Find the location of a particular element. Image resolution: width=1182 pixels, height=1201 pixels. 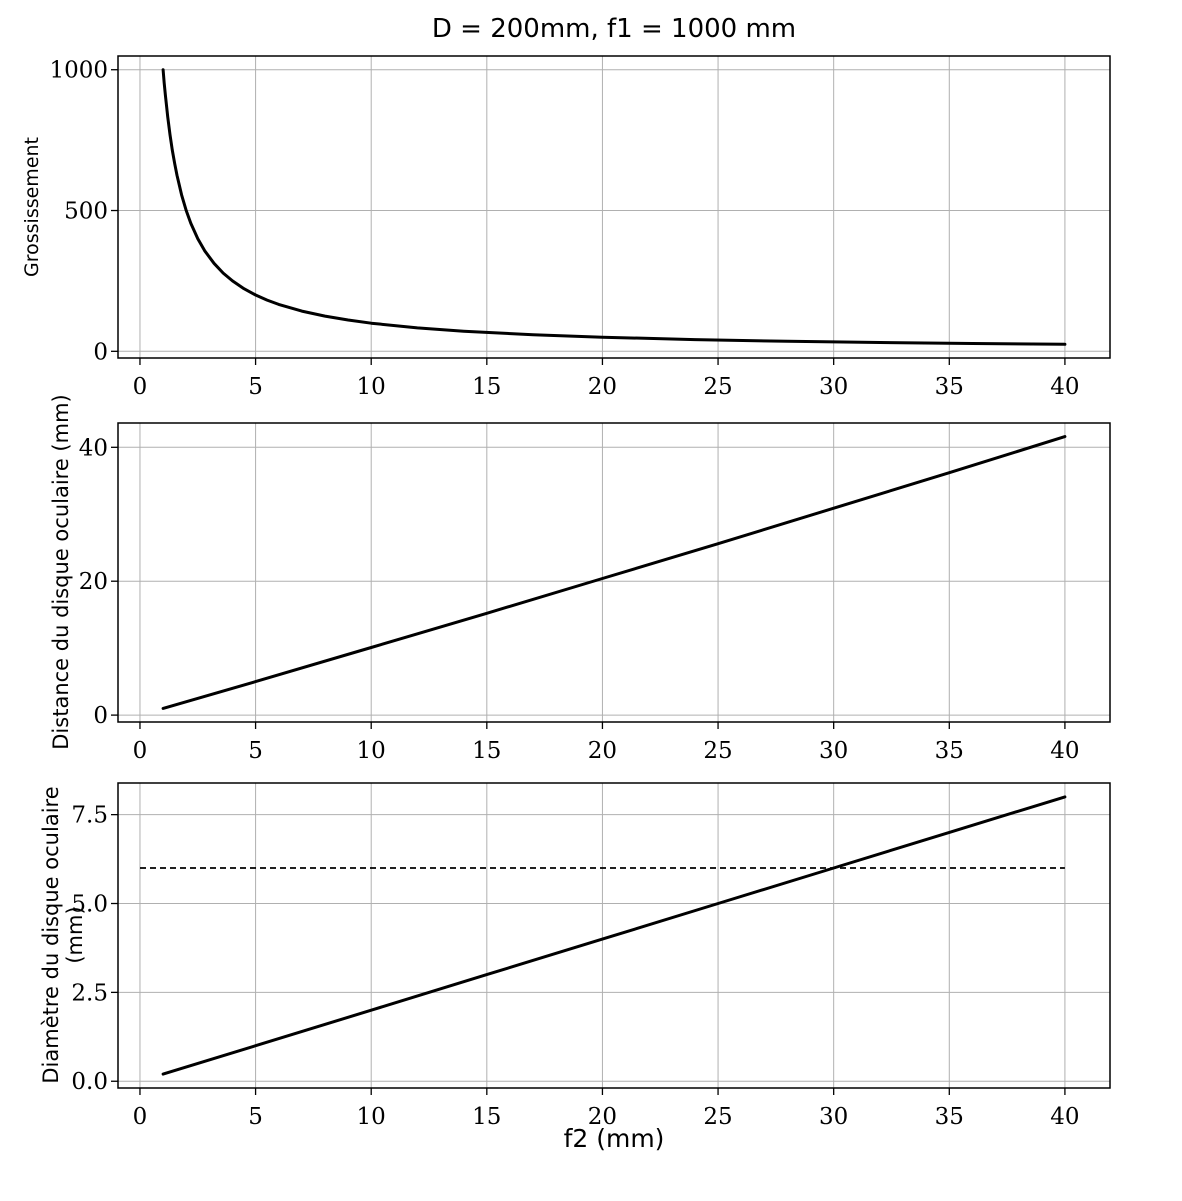

y-tick-label: 7.5 is located at coordinates (89, 816).